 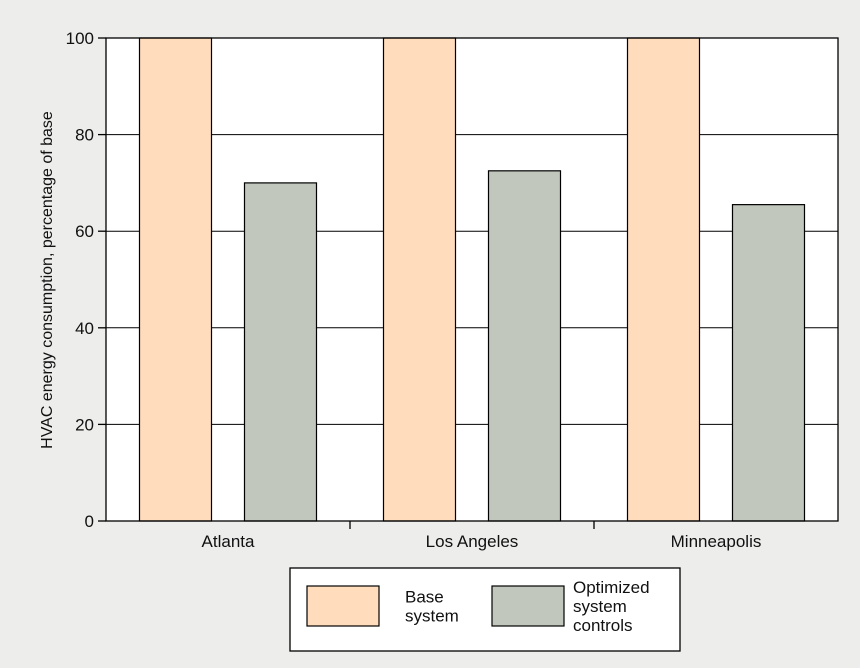 What do you see at coordinates (89, 521) in the screenshot?
I see `y-tick-label: 0` at bounding box center [89, 521].